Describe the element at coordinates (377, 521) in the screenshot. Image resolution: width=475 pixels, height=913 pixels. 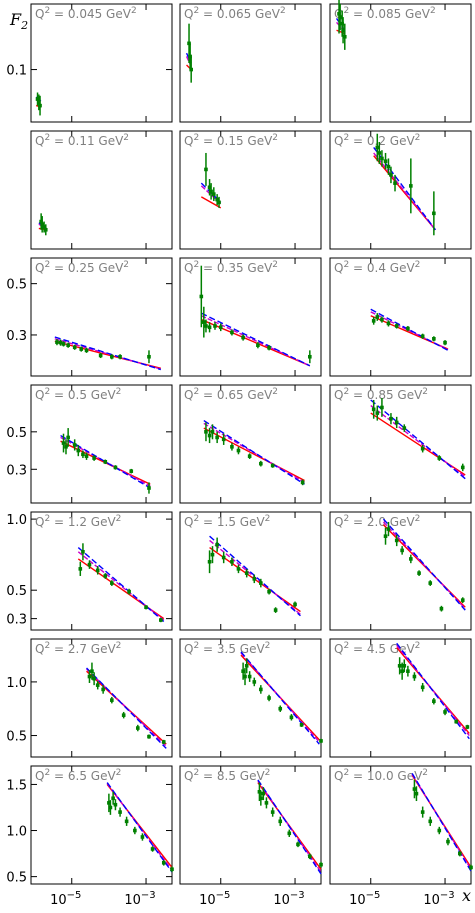
I see `panel-q2-label: Q2 = 2.0 GeV2` at that location.